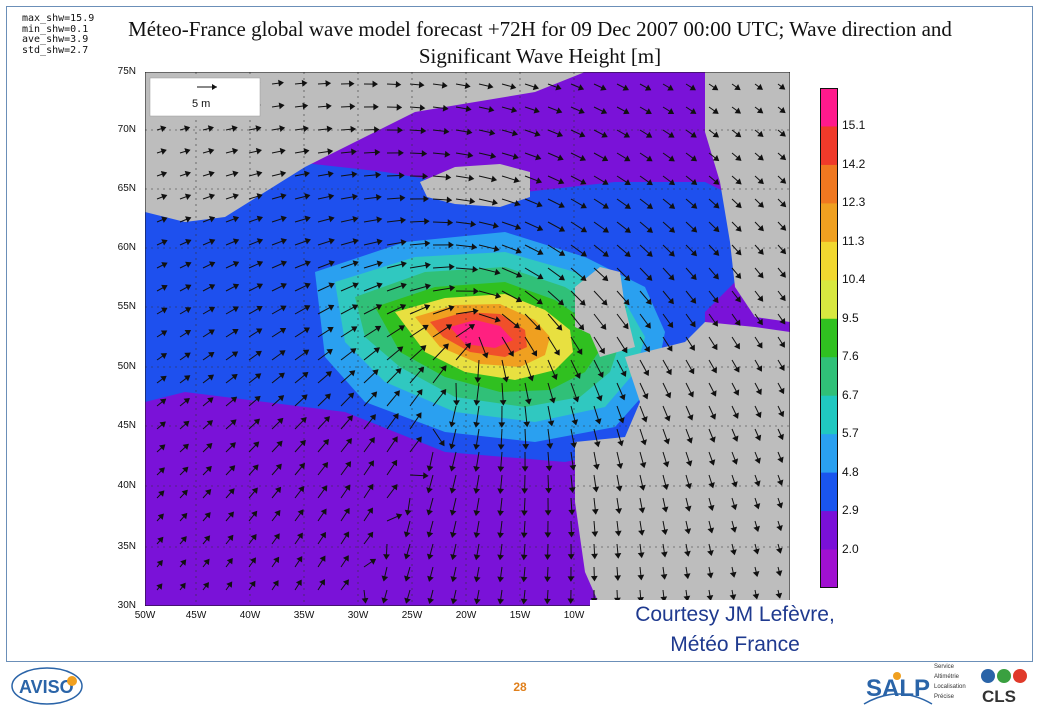  What do you see at coordinates (205, 97) in the screenshot?
I see `scale-box` at bounding box center [205, 97].